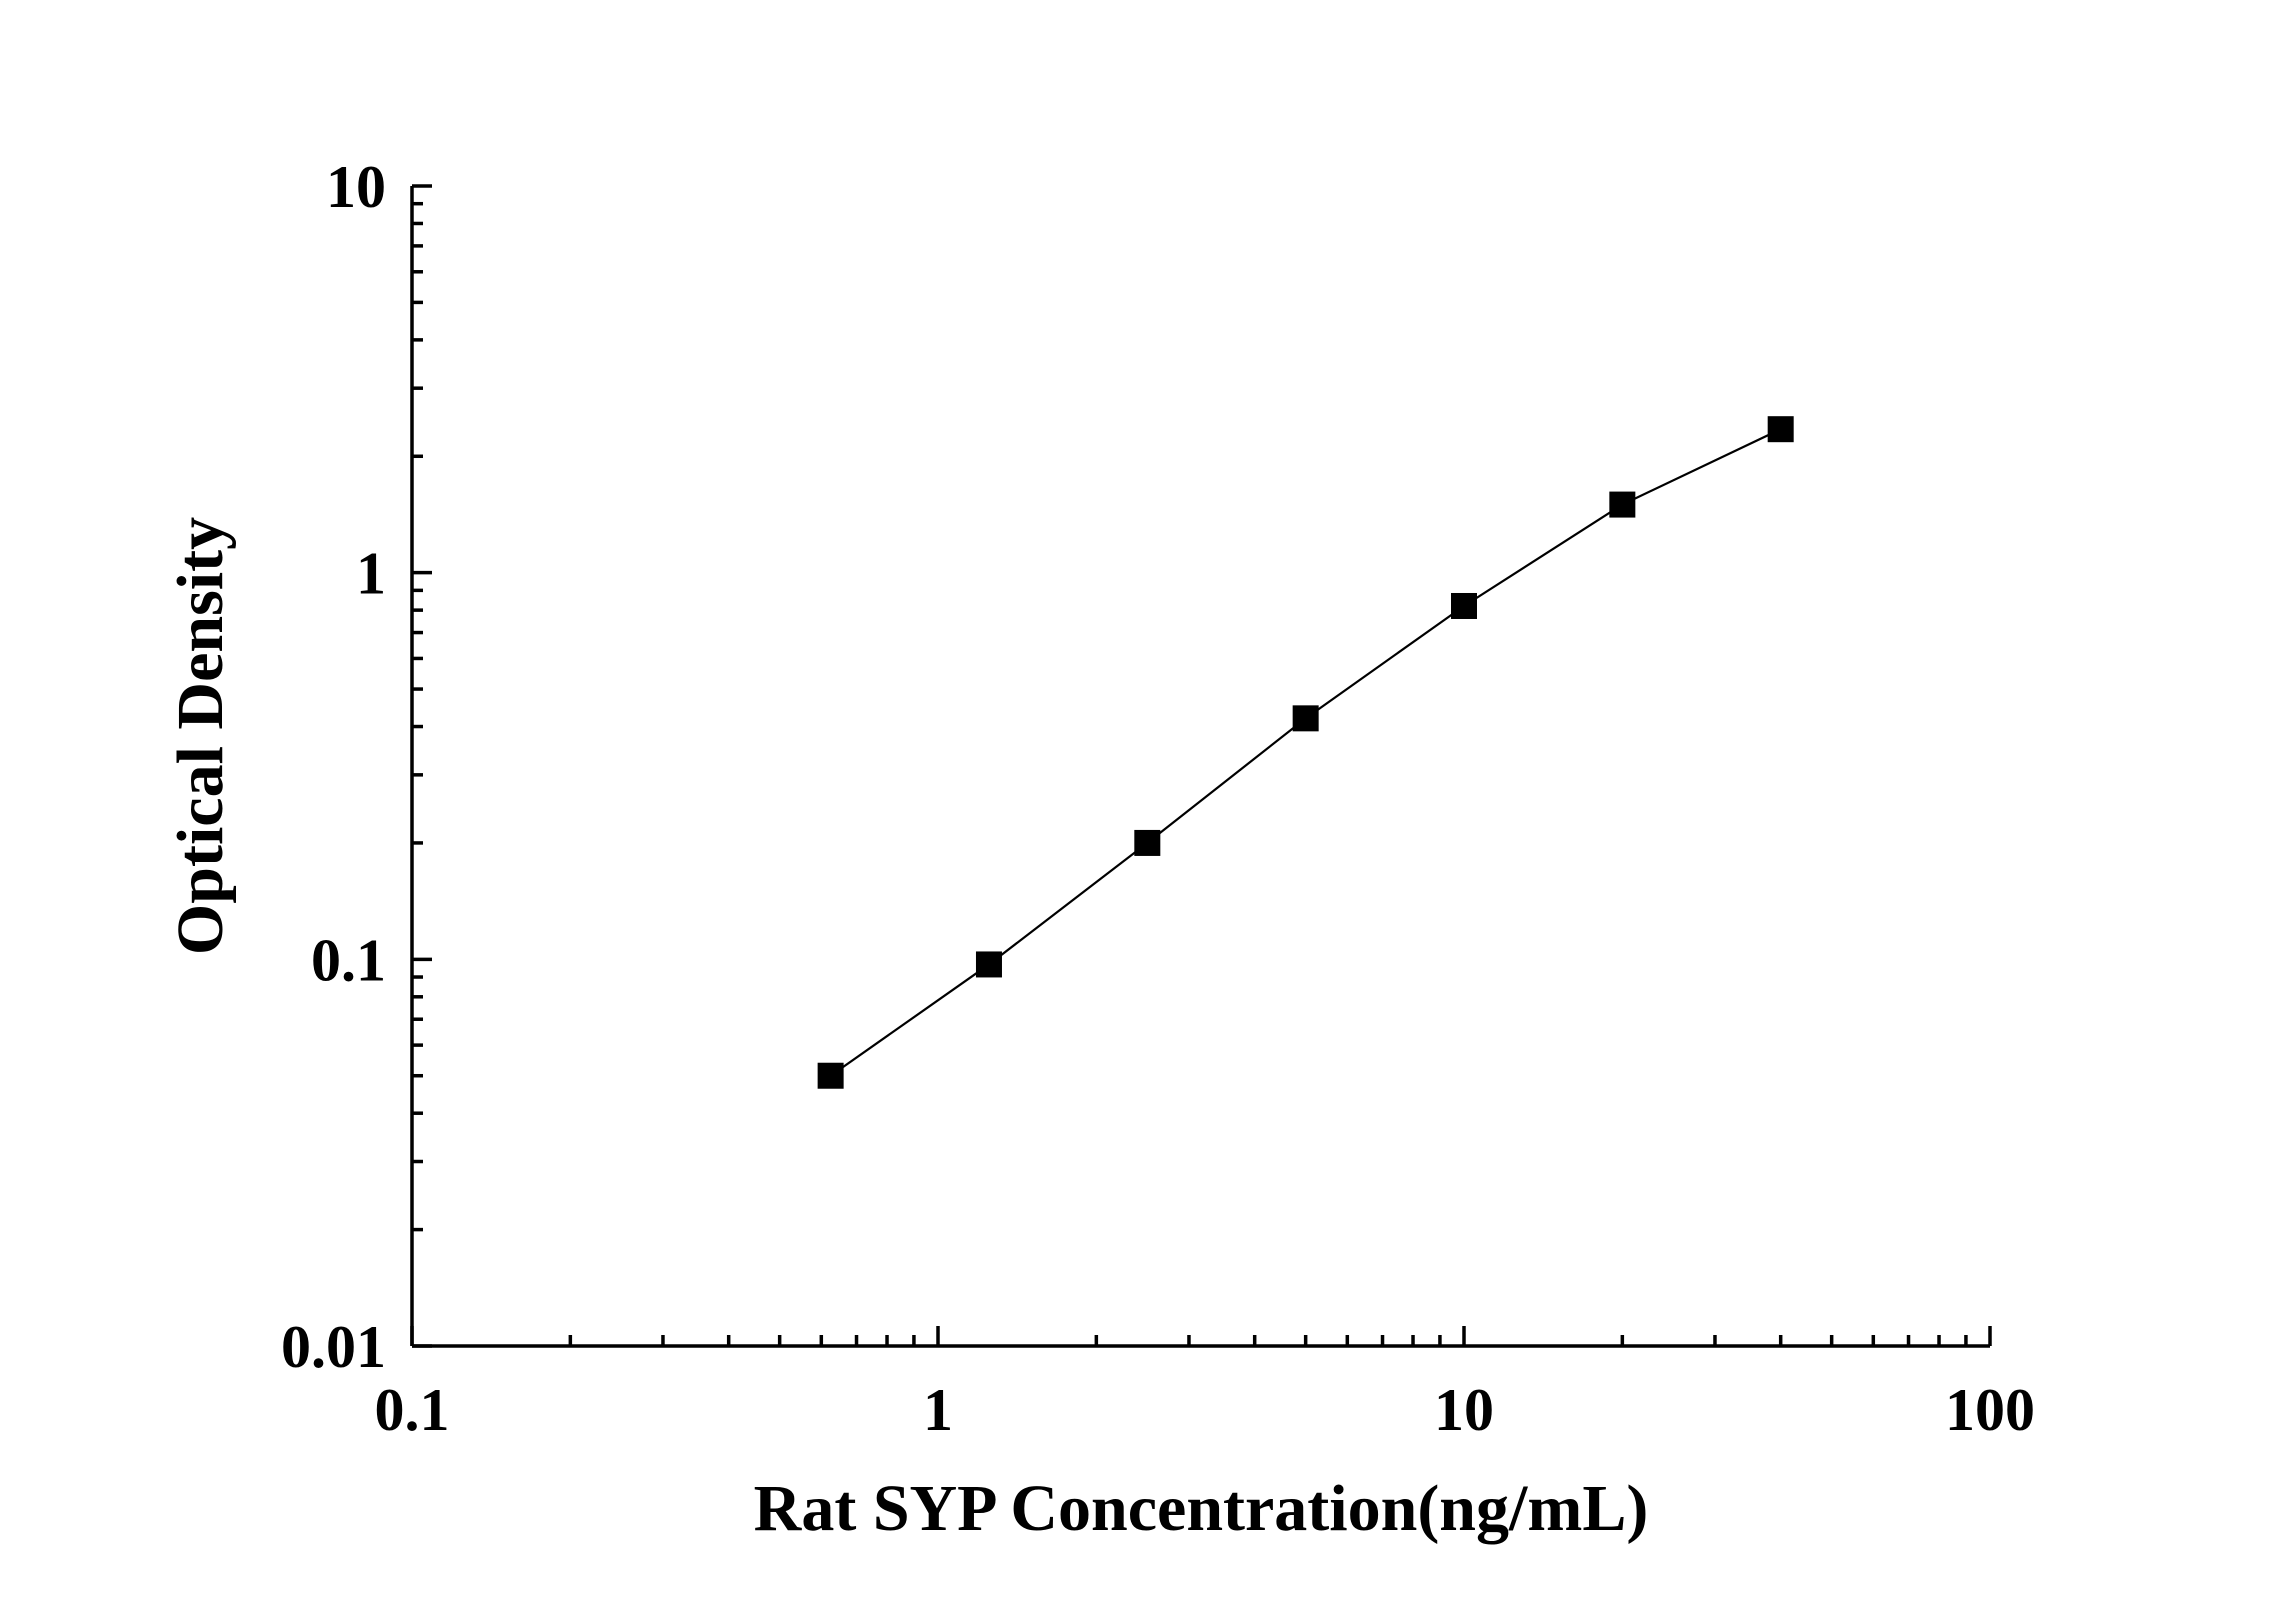 This screenshot has width=2296, height=1604. Describe the element at coordinates (371, 574) in the screenshot. I see `y-tick-label: 1` at that location.